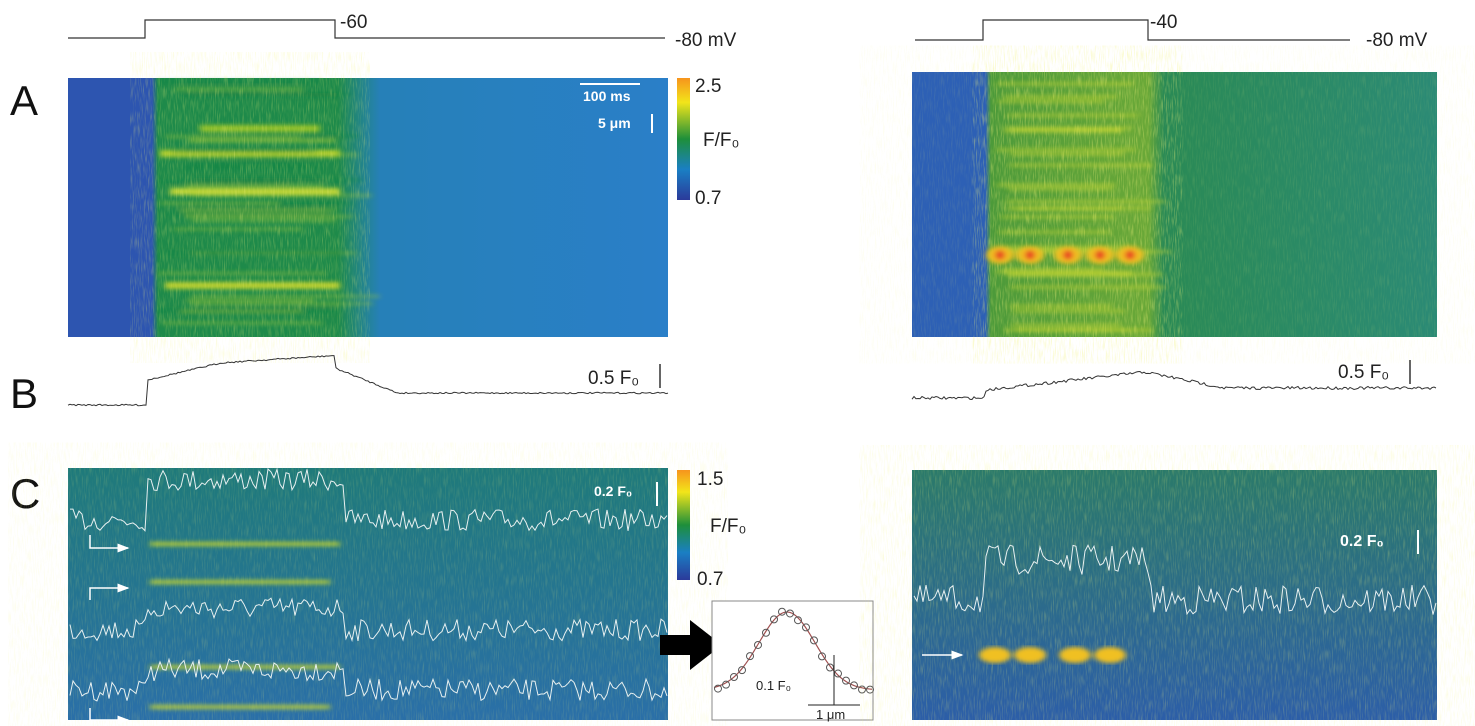  Describe the element at coordinates (368, 207) in the screenshot. I see `linescan-left-a` at that location.